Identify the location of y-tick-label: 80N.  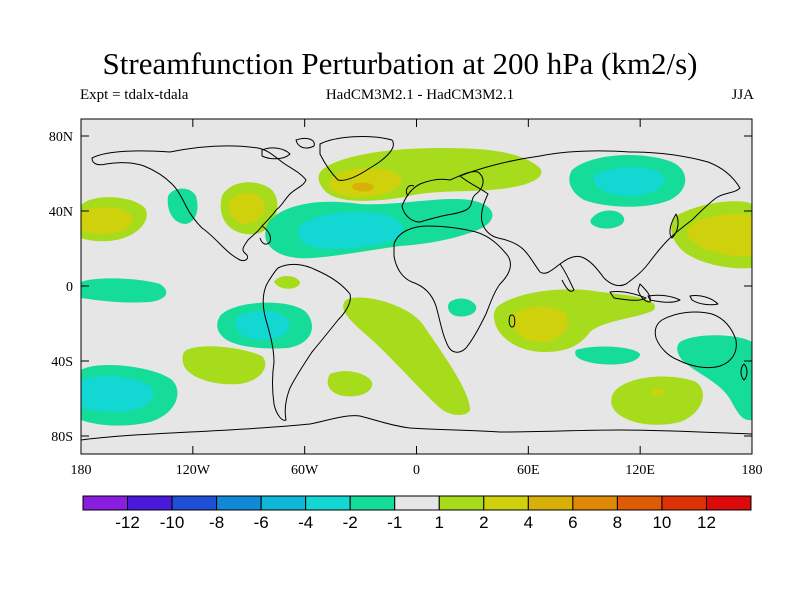
(61, 137).